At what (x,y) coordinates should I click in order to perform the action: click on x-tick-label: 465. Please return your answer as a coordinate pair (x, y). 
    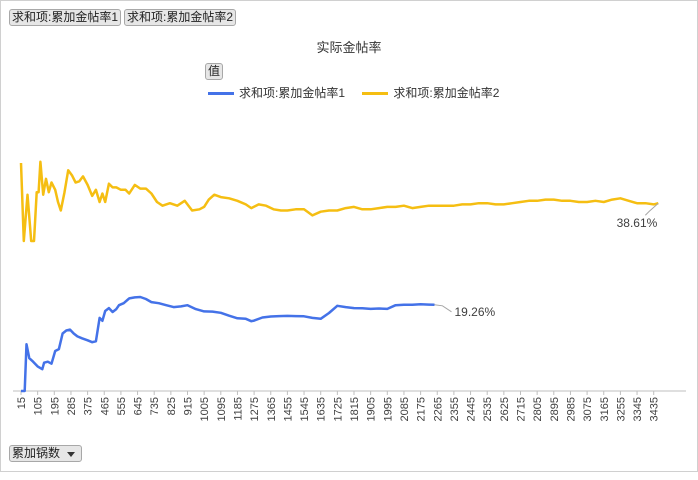
    Looking at the image, I should click on (105, 406).